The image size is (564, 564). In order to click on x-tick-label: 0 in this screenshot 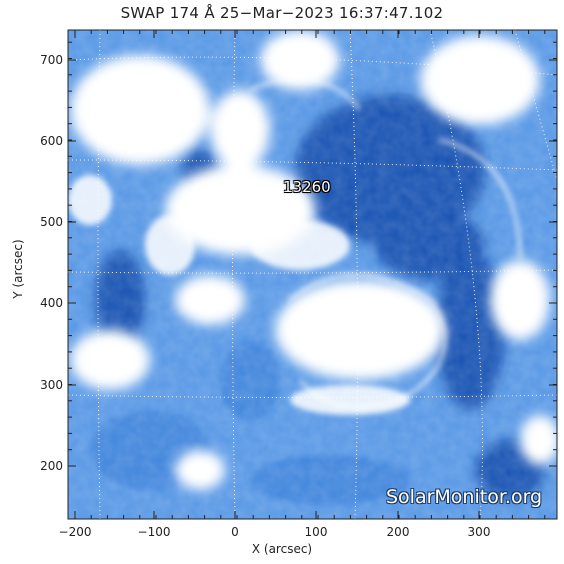, I will do `click(235, 532)`.